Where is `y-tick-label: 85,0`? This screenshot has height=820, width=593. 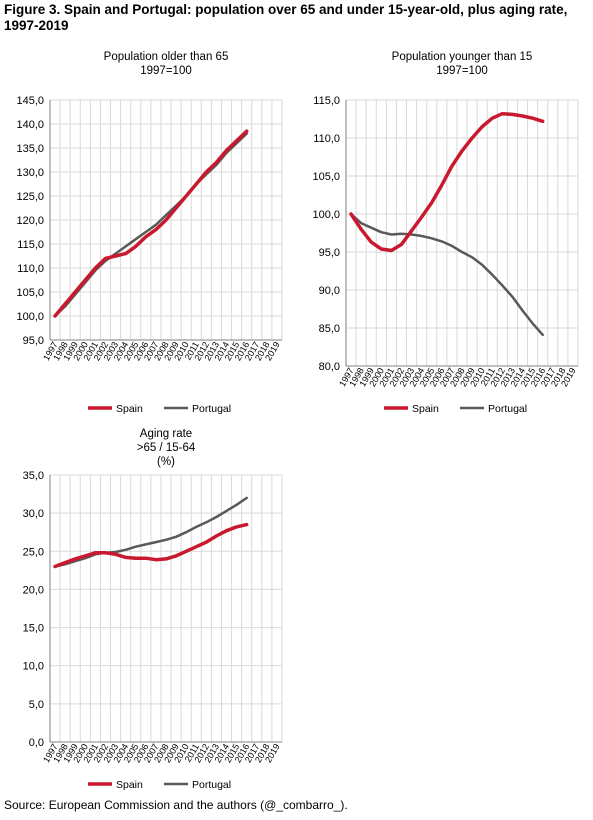 y-tick-label: 85,0 is located at coordinates (329, 329).